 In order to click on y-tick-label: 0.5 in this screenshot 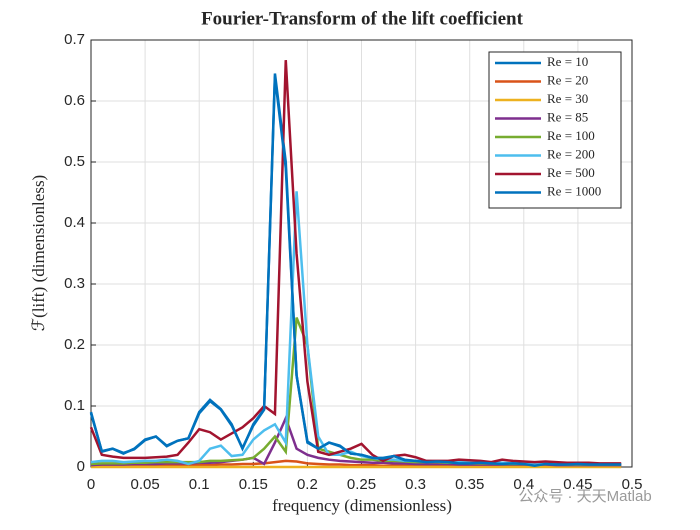, I will do `click(74, 161)`.